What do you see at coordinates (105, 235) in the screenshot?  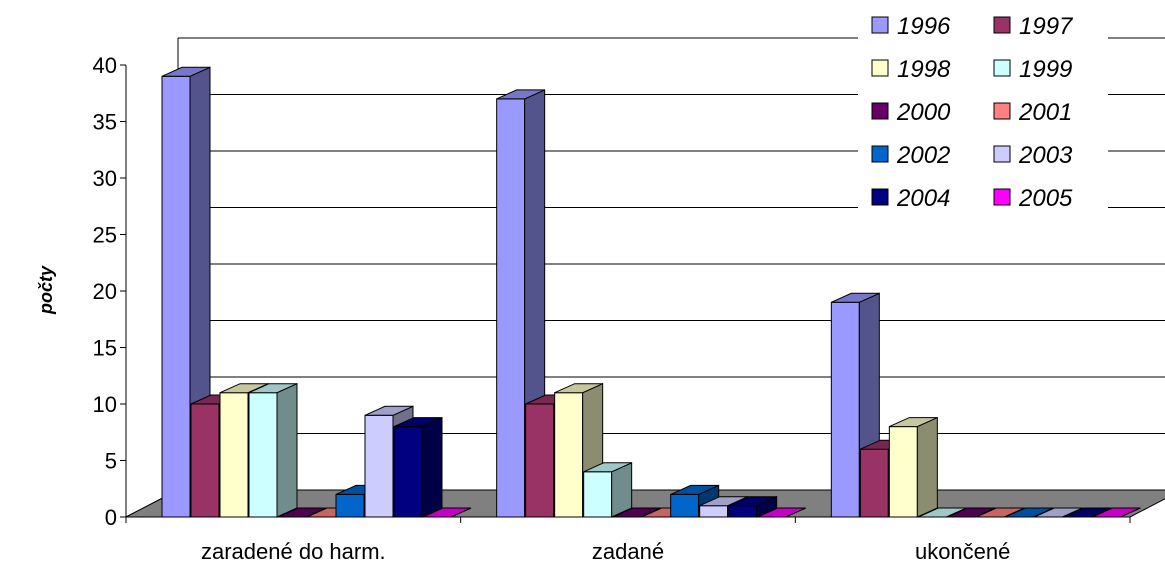 I see `y-tick-label: 25` at bounding box center [105, 235].